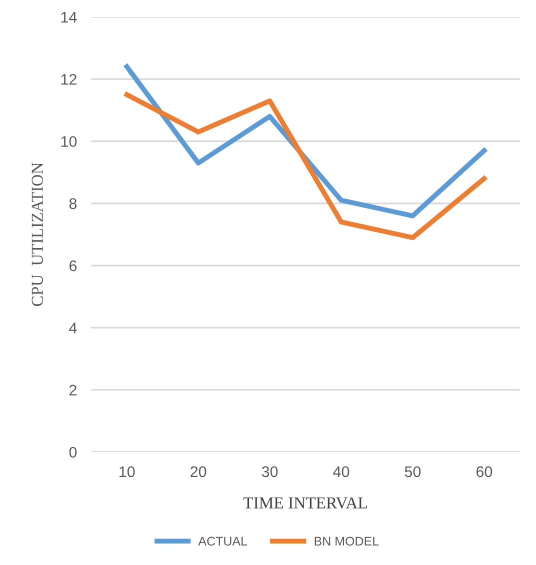  What do you see at coordinates (73, 266) in the screenshot?
I see `y-tick-label: 6` at bounding box center [73, 266].